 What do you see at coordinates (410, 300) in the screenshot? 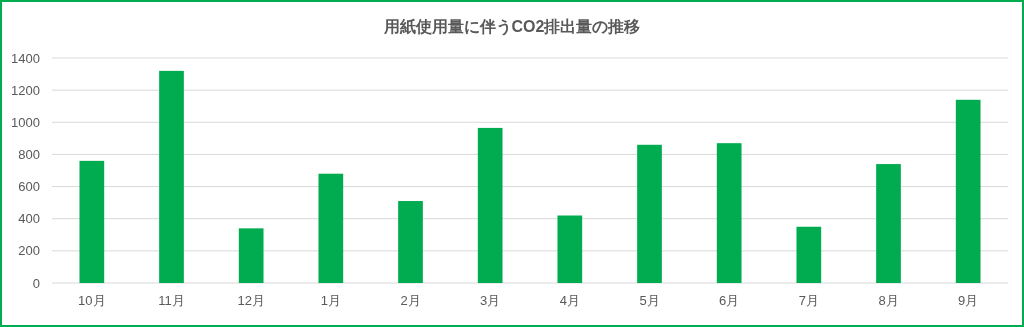
I see `x-tick-label: 2月` at bounding box center [410, 300].